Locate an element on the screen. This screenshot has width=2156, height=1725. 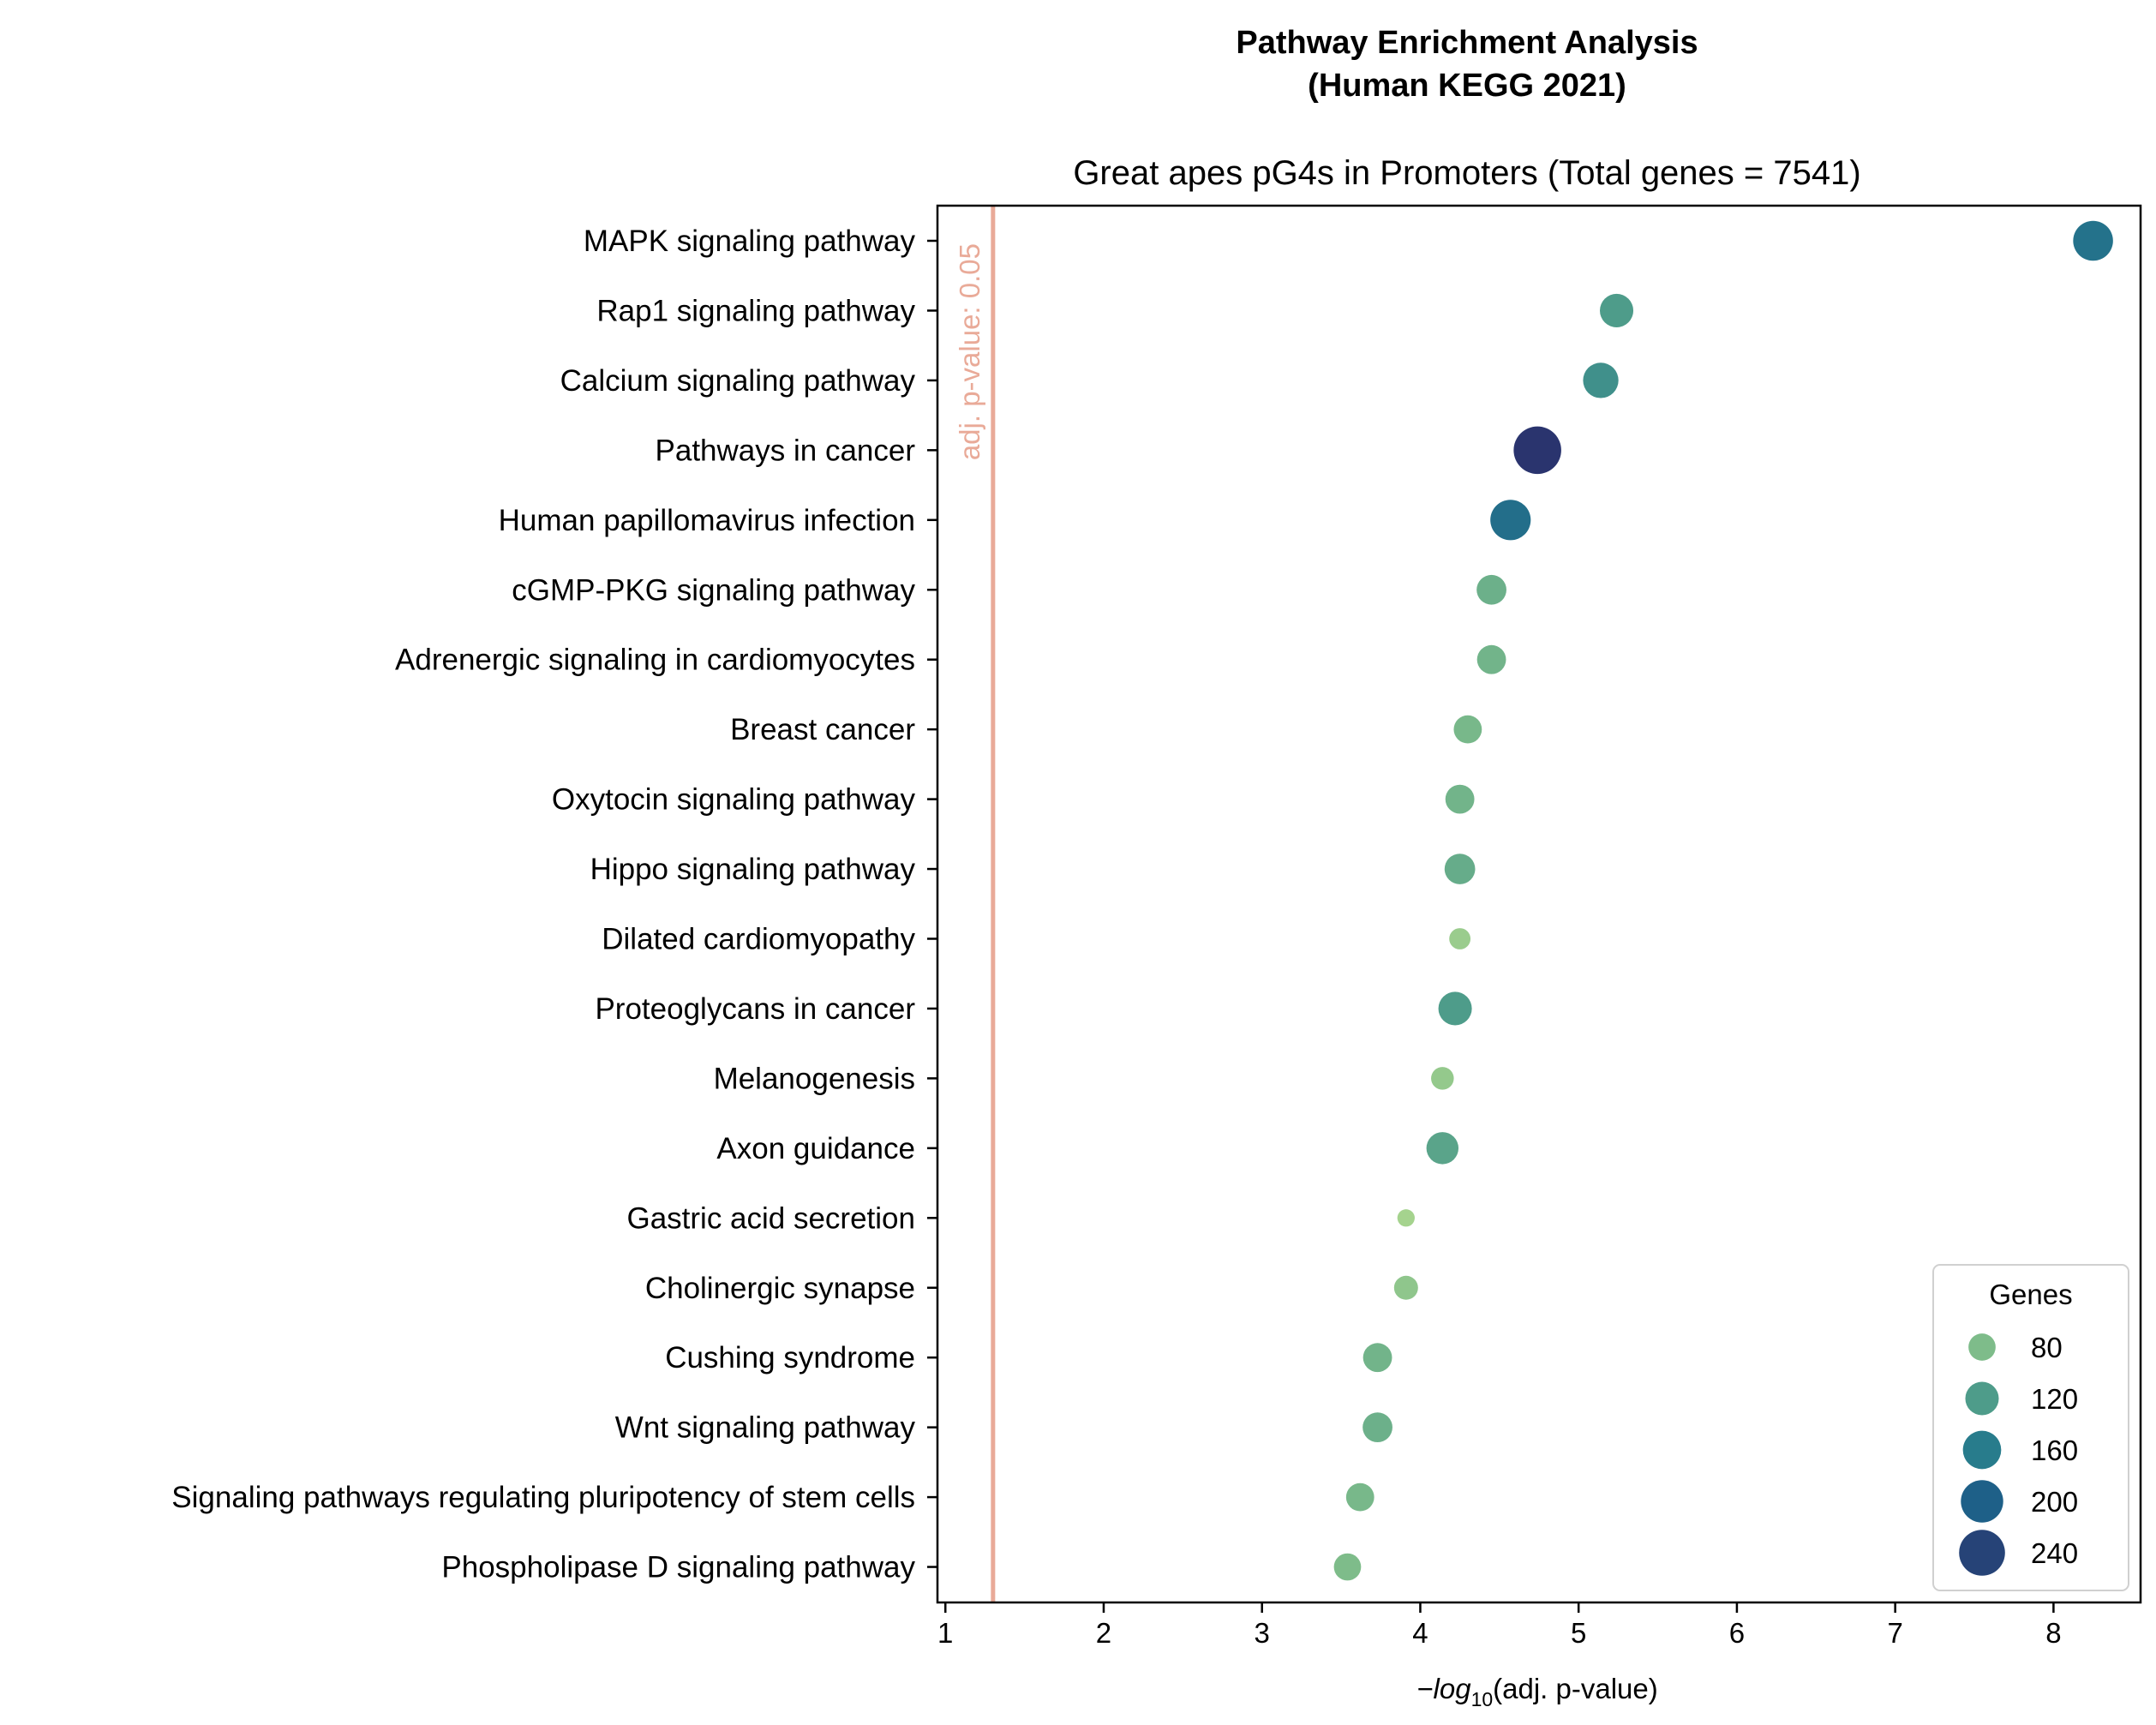
x-ticks: 1 2 3 4 5 6 7 8 is located at coordinates (1500, 1625).